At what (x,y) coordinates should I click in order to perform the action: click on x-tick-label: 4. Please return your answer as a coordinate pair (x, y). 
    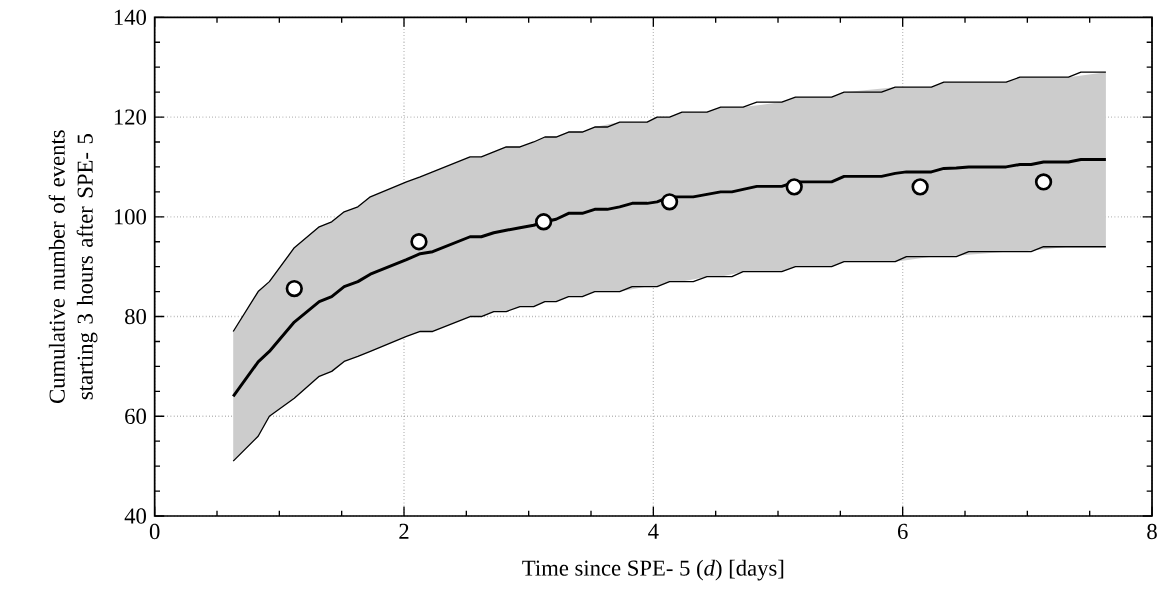
    Looking at the image, I should click on (653, 531).